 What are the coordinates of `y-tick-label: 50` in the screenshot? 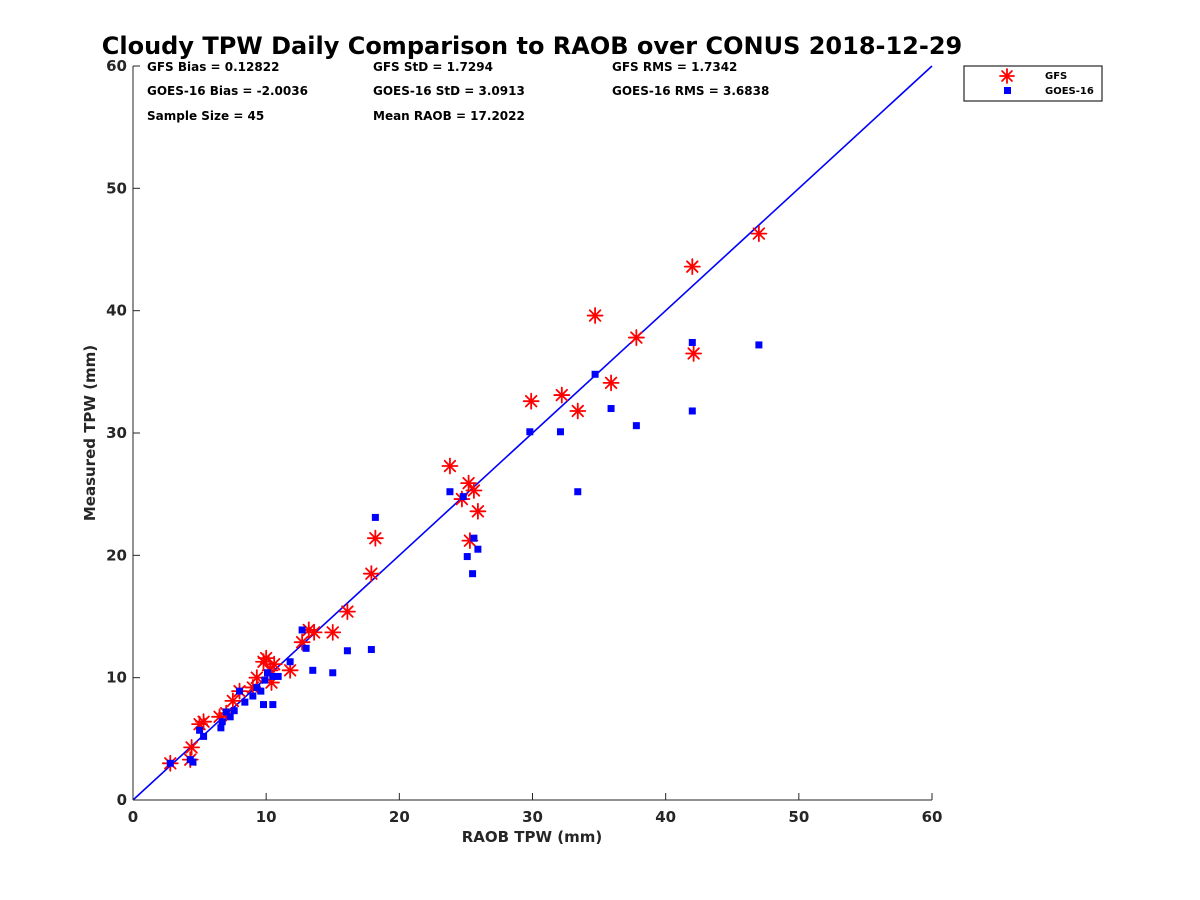 It's located at (116, 188).